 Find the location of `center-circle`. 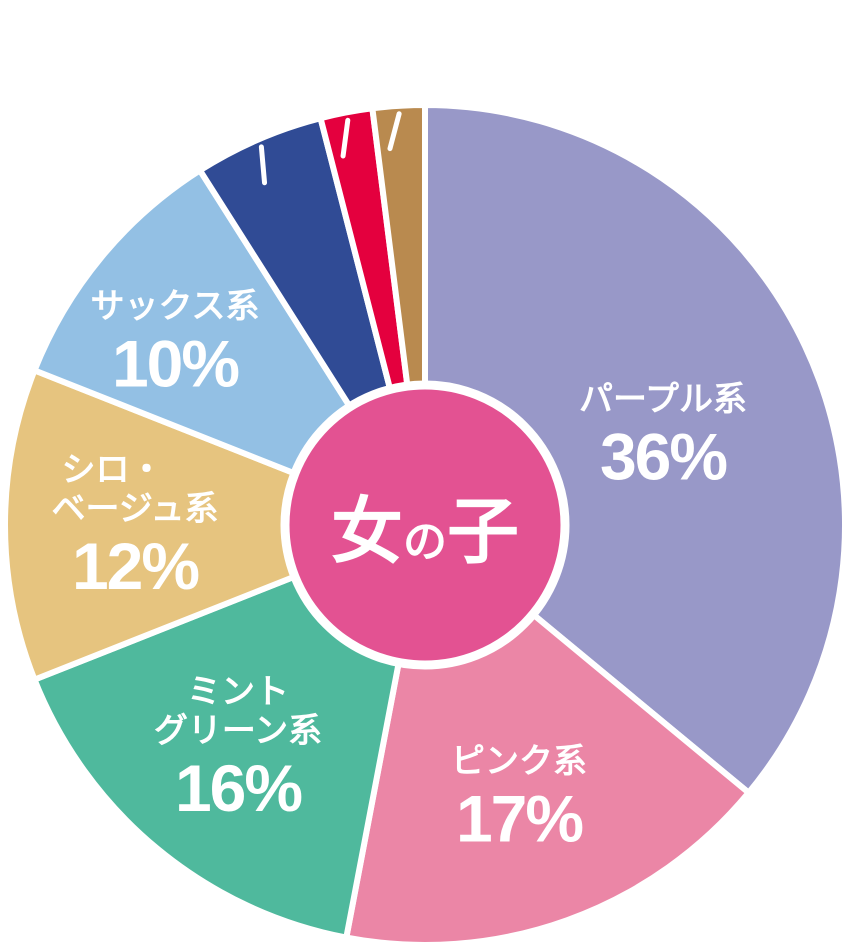

center-circle is located at coordinates (425, 525).